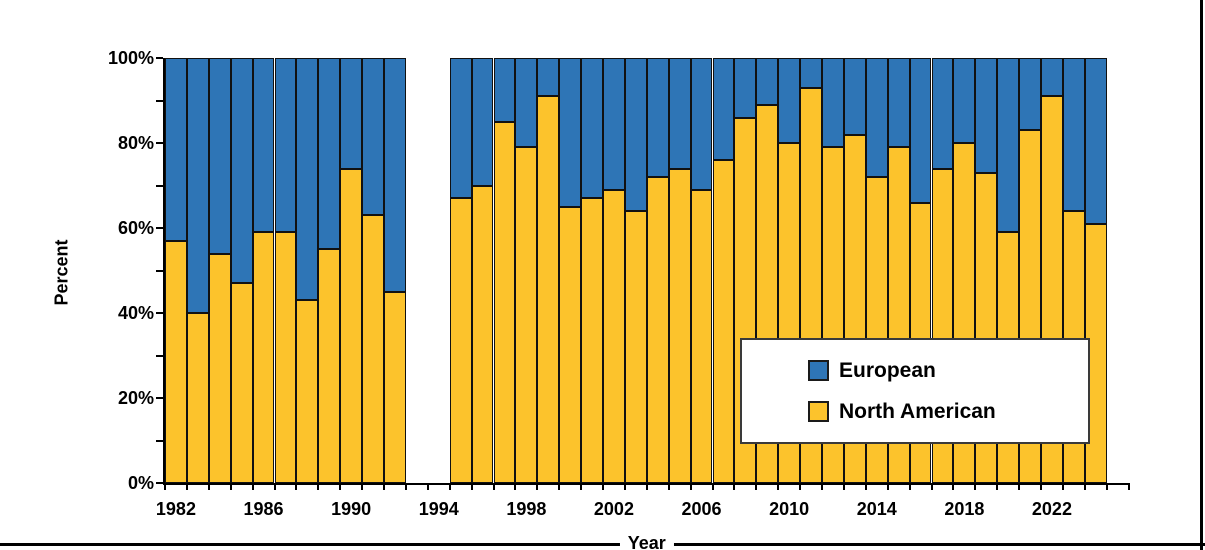  I want to click on bar-1983, so click(197, 270).